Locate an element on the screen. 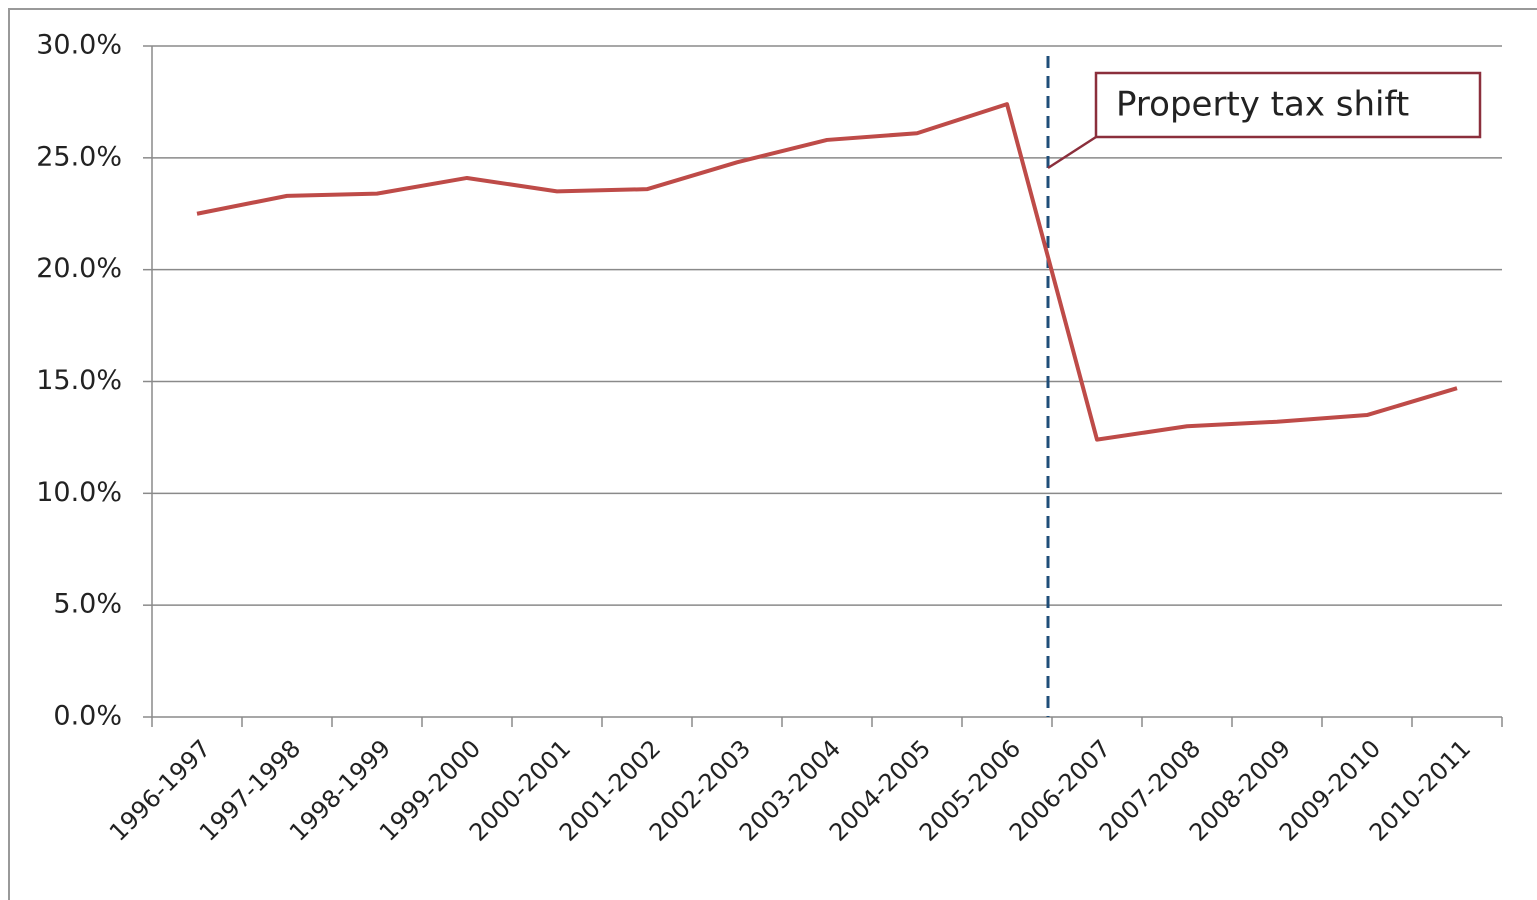 The width and height of the screenshot is (1537, 900). y-tick-label: 25.0% is located at coordinates (79, 156).